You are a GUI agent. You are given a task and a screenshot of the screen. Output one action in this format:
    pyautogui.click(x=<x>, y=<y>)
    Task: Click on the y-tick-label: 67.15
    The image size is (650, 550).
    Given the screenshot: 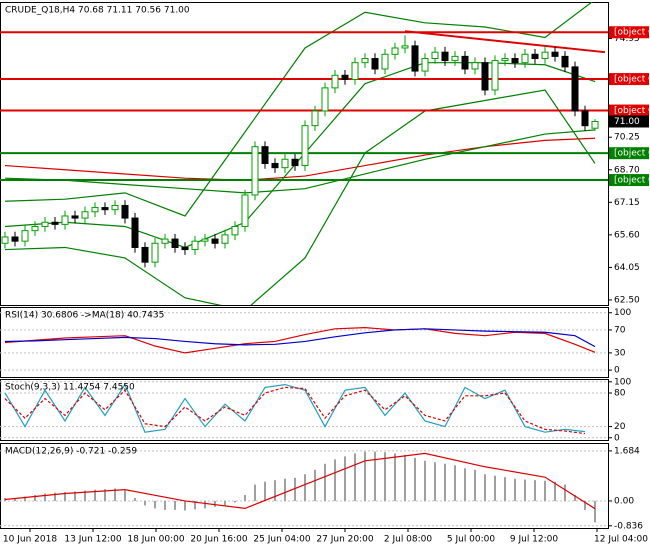 What is the action you would take?
    pyautogui.click(x=627, y=203)
    